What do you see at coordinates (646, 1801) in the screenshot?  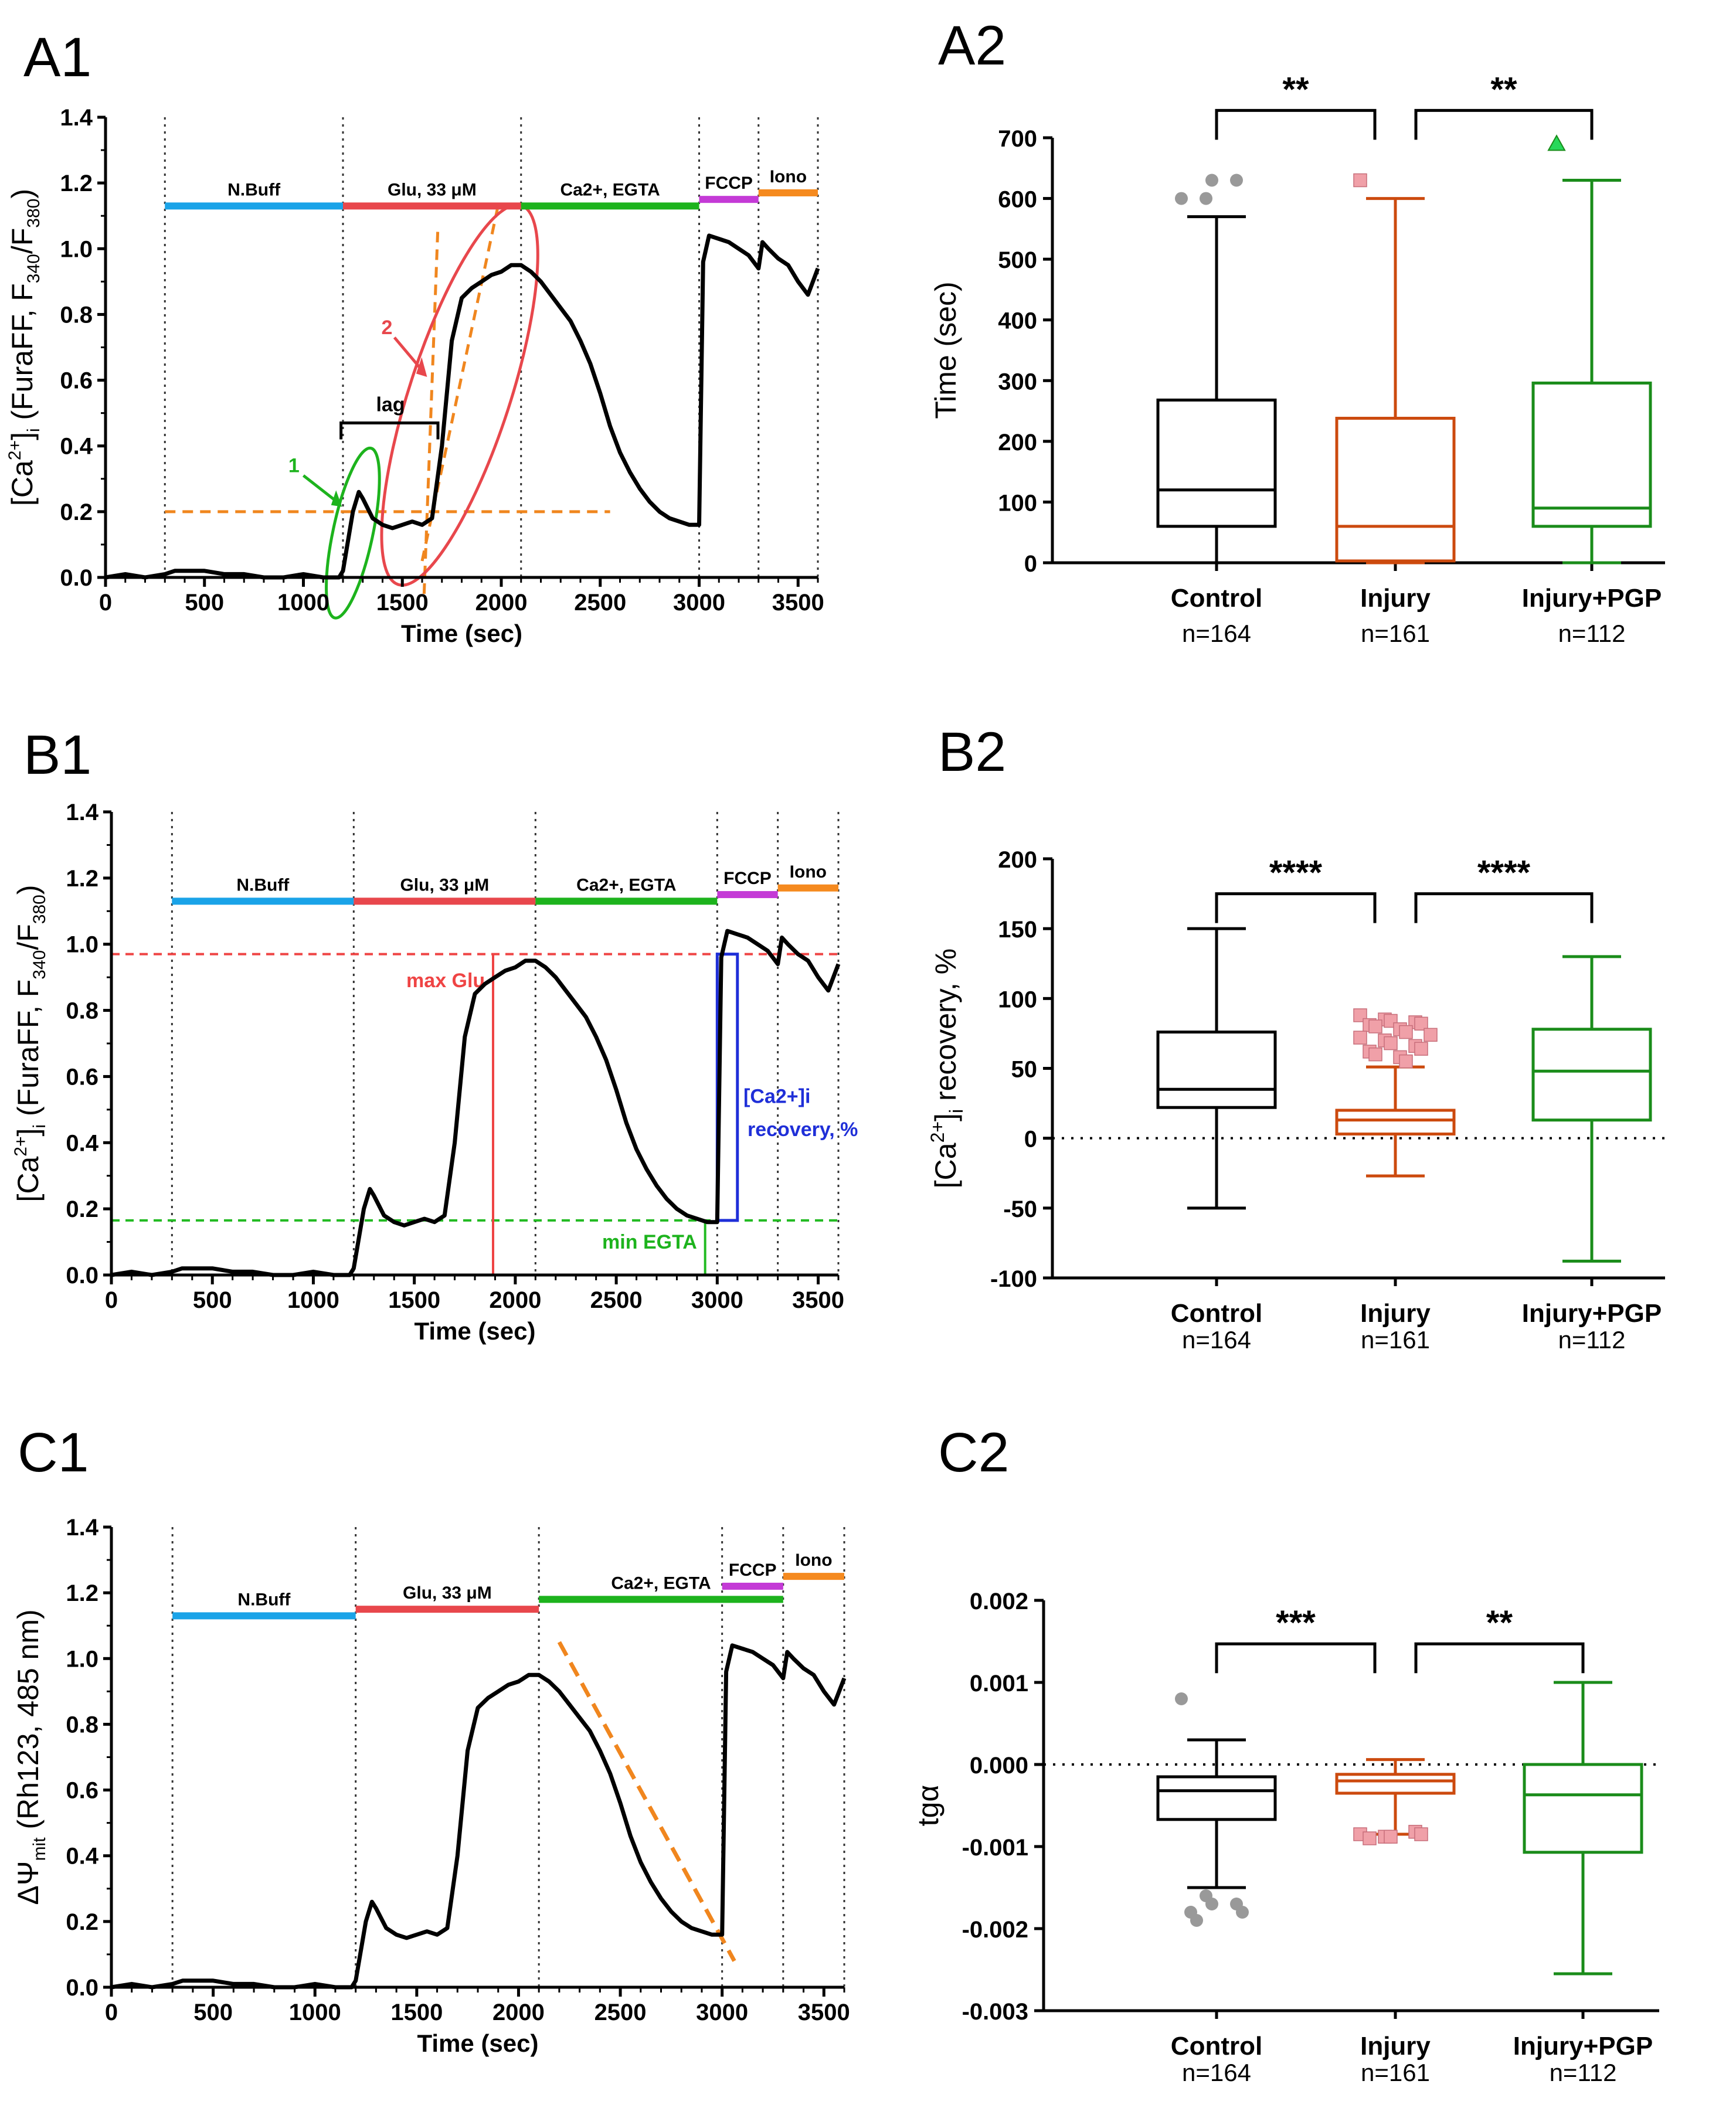 I see `annotations-c1` at bounding box center [646, 1801].